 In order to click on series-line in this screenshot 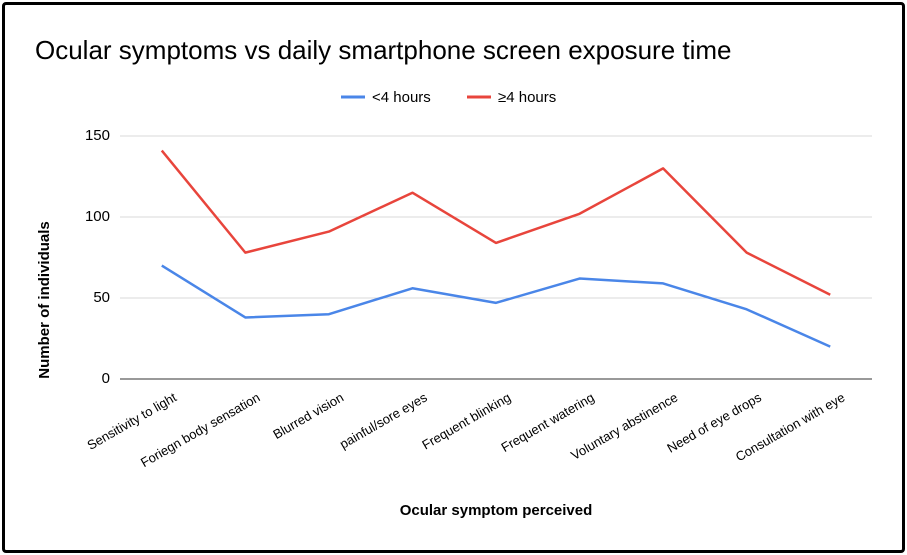, I will do `click(496, 306)`.